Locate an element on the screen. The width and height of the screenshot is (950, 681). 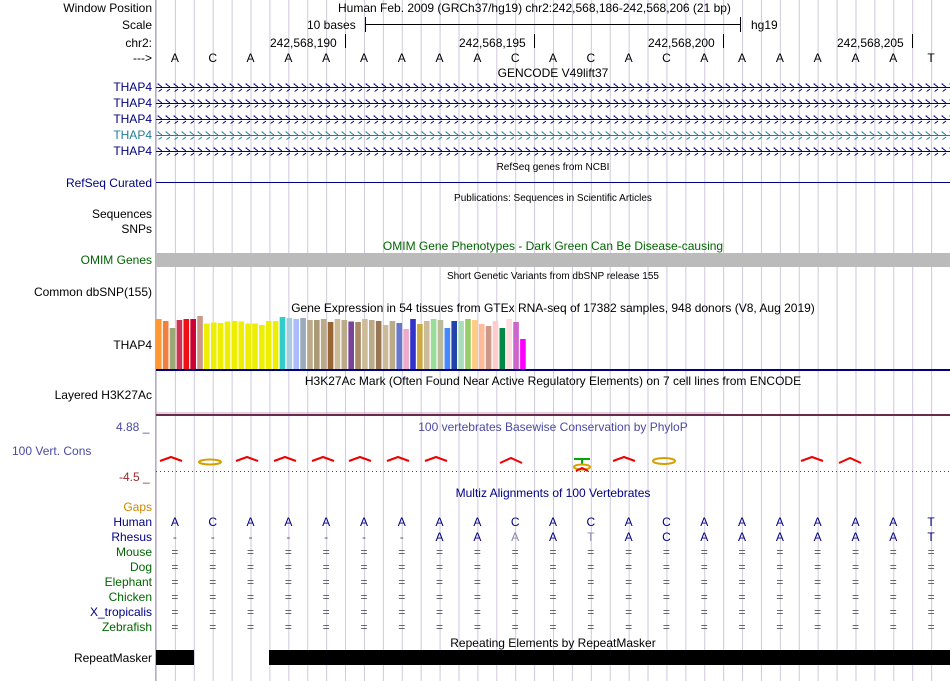
multiz-species-label: Elephant is located at coordinates (128, 582).